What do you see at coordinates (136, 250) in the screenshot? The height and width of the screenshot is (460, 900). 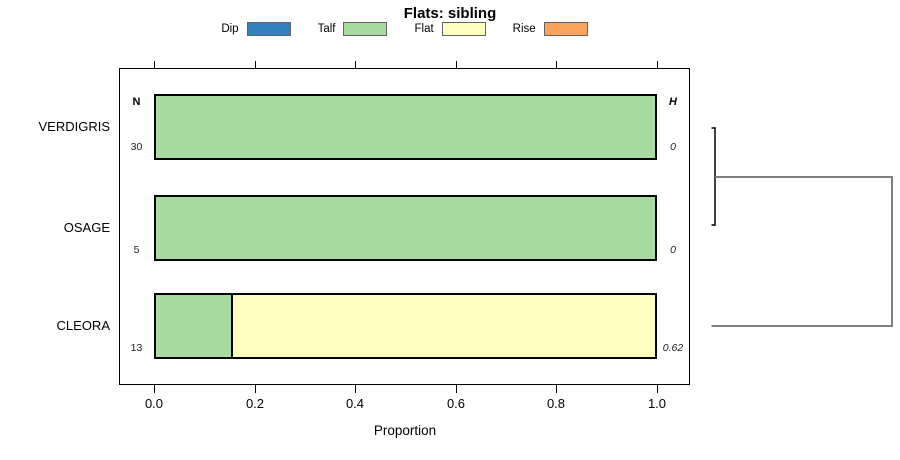 I see `row-n-value: 5` at bounding box center [136, 250].